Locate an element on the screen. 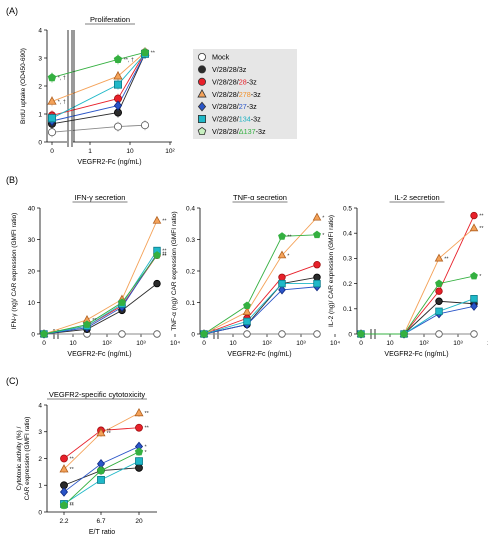  legend-label: V/28/28/278-3z is located at coordinates (236, 94).